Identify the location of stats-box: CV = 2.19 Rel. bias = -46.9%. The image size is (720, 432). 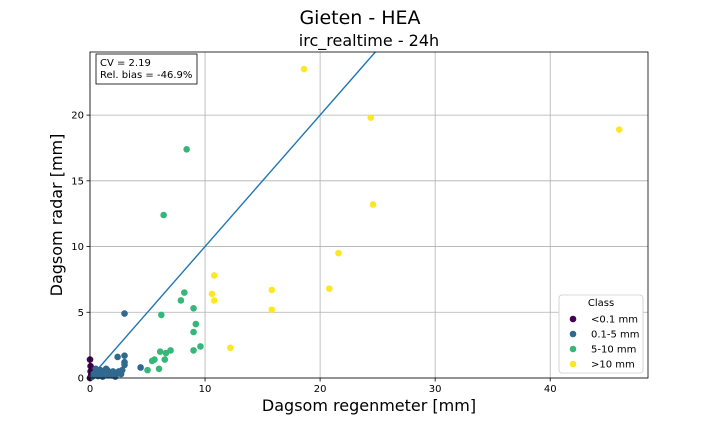
(146, 69).